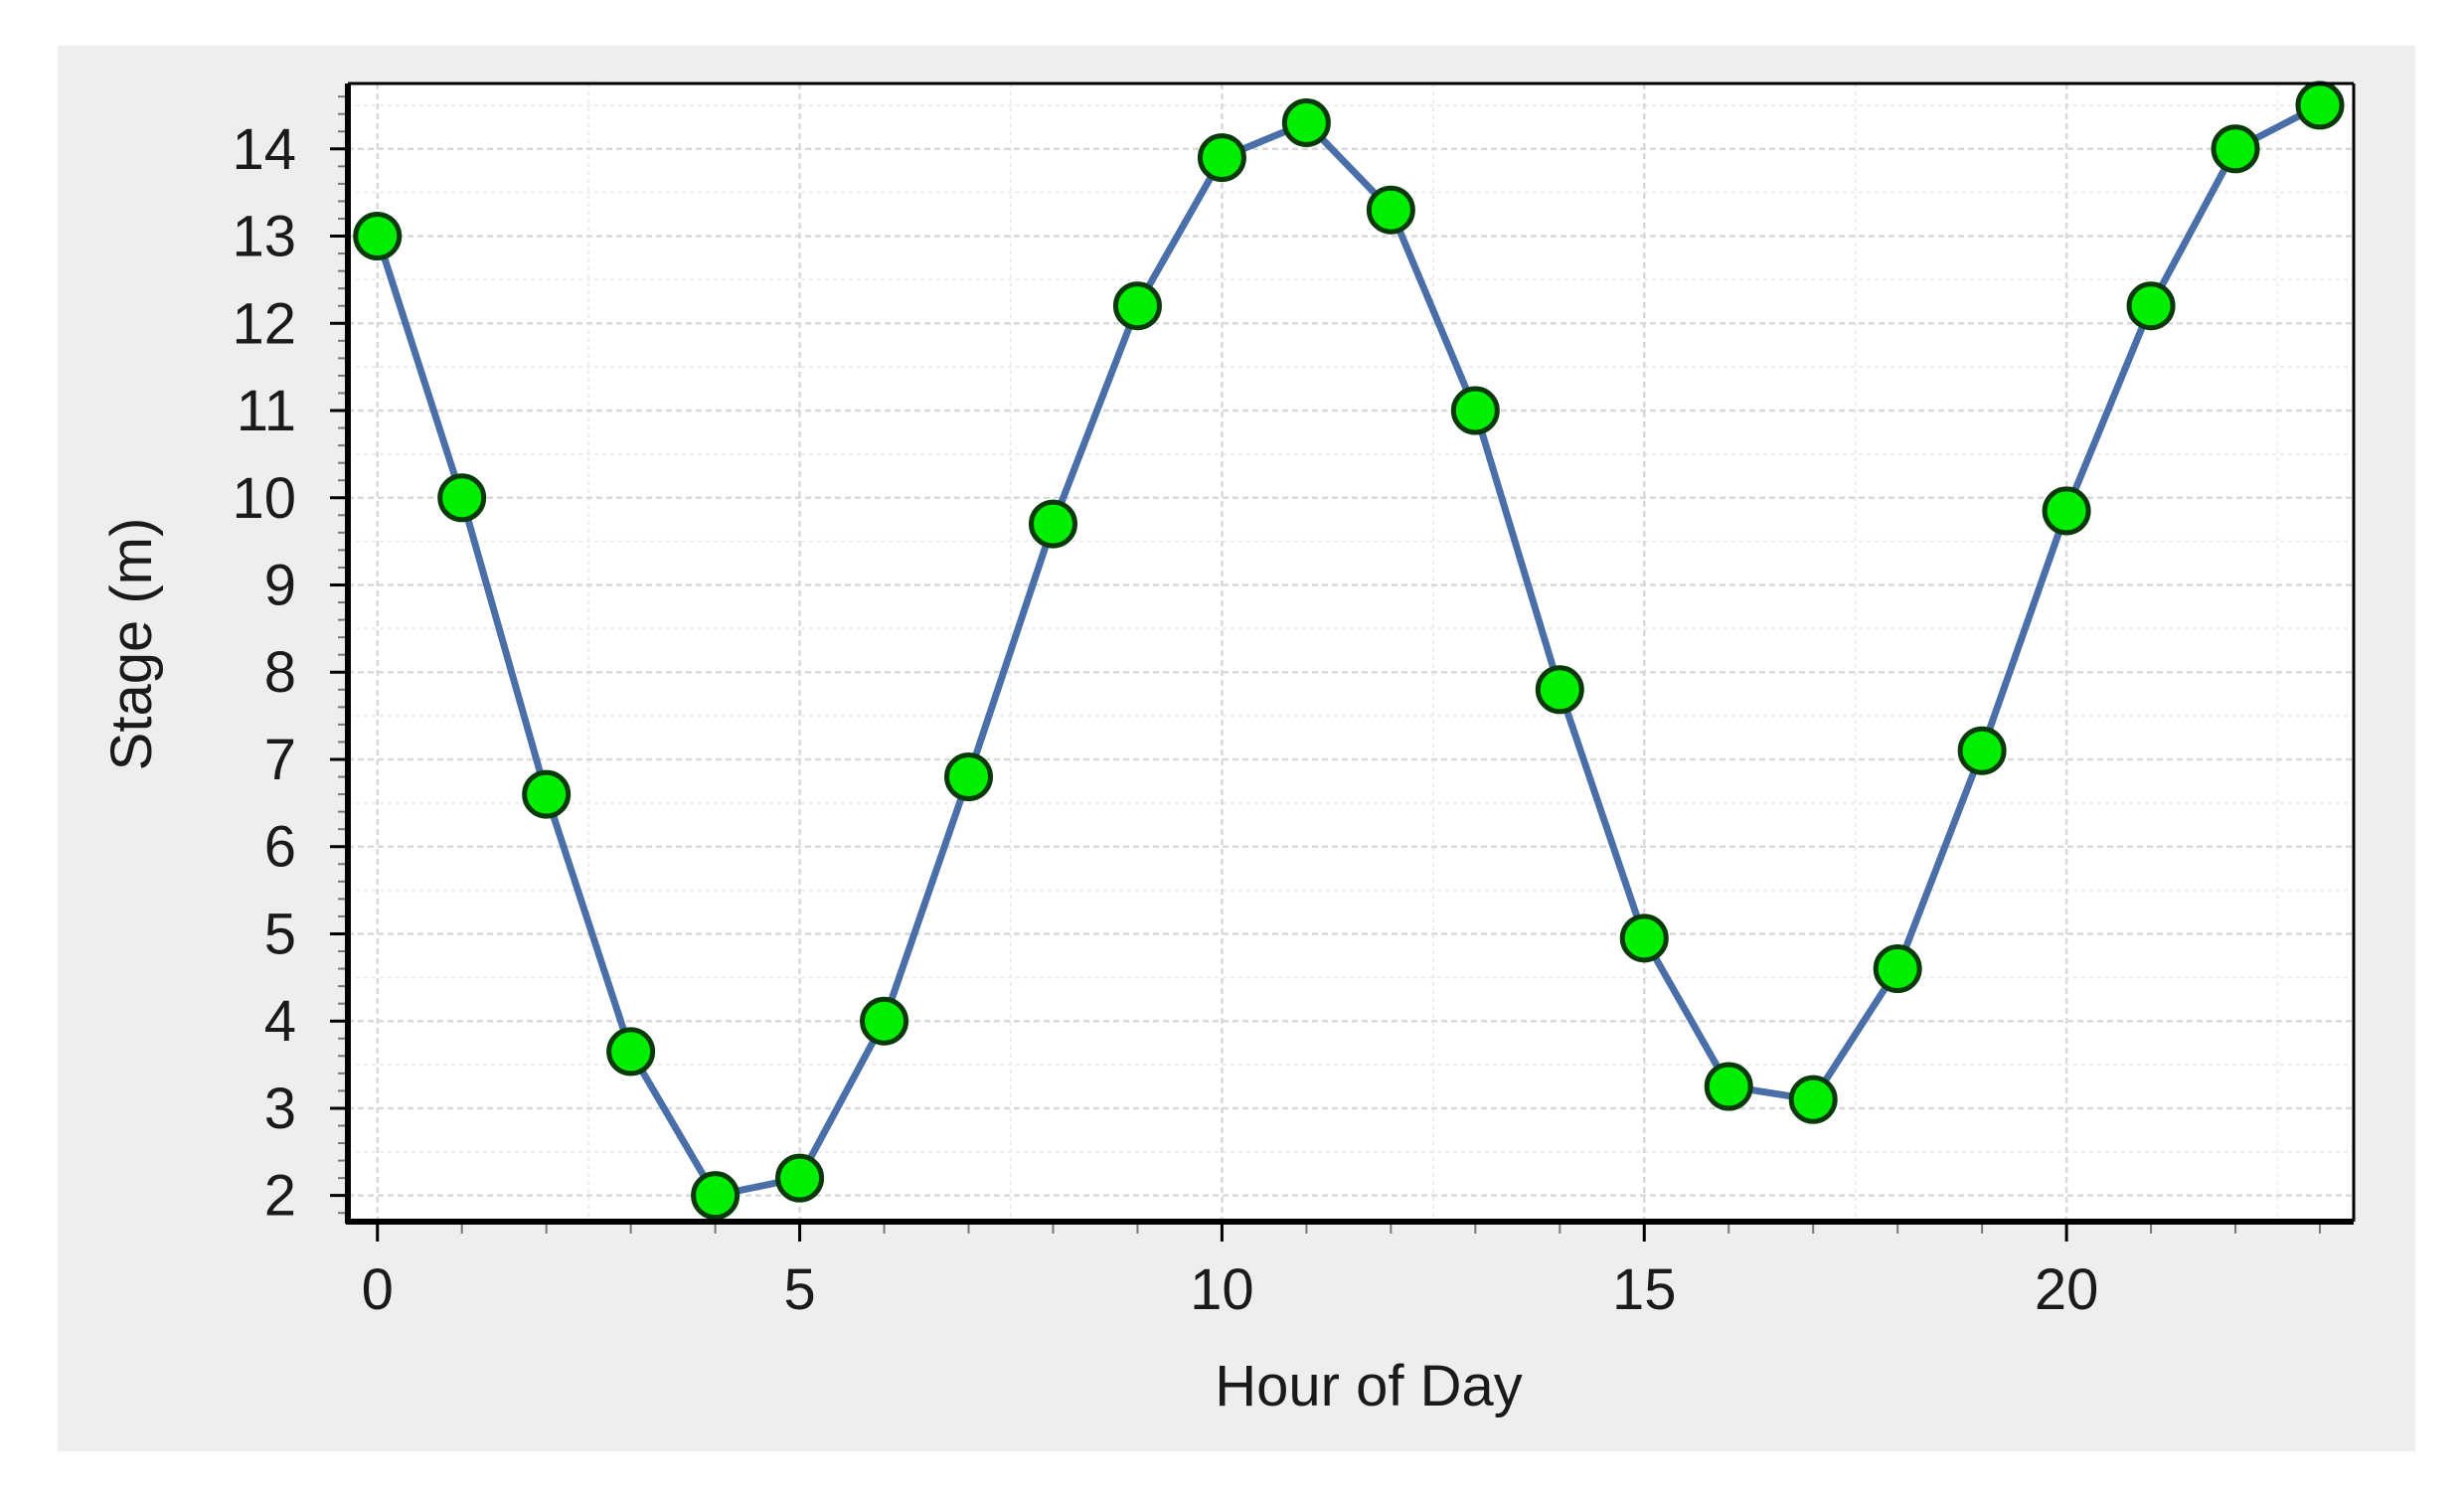  Describe the element at coordinates (280, 760) in the screenshot. I see `y-tick-label: 7` at that location.